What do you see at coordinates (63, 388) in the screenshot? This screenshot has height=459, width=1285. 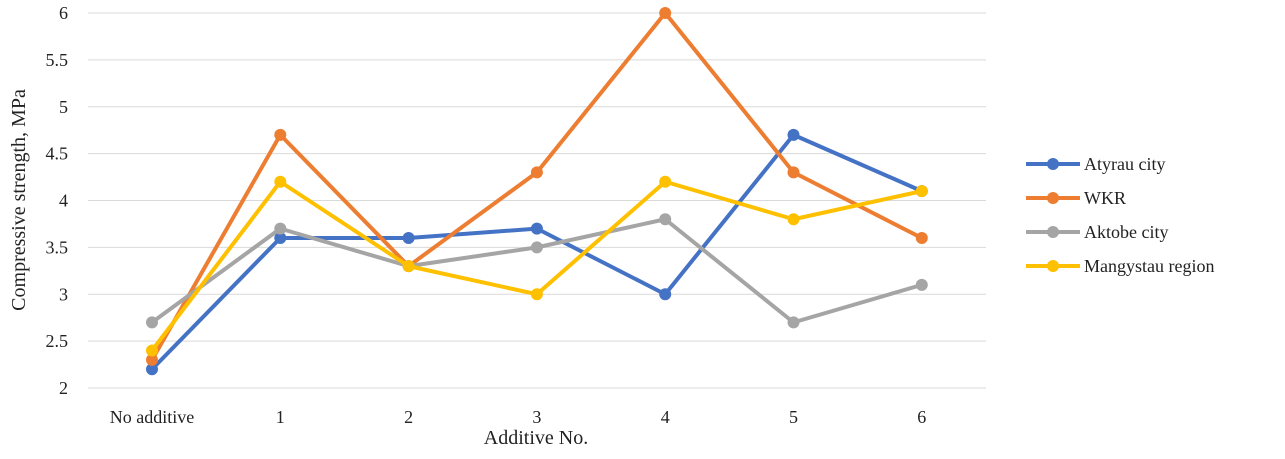 I see `y-tick-label: 2` at bounding box center [63, 388].